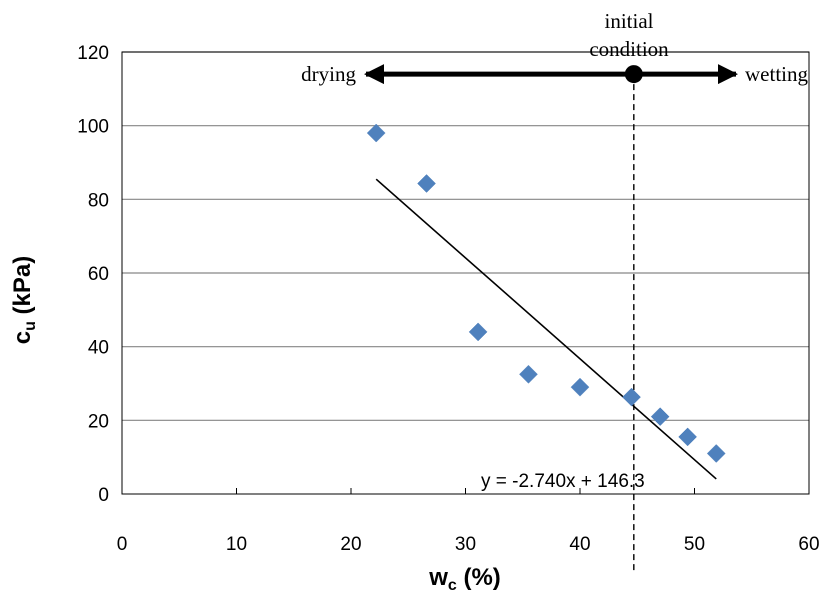  What do you see at coordinates (808, 544) in the screenshot?
I see `x-tick-label-60: 60` at bounding box center [808, 544].